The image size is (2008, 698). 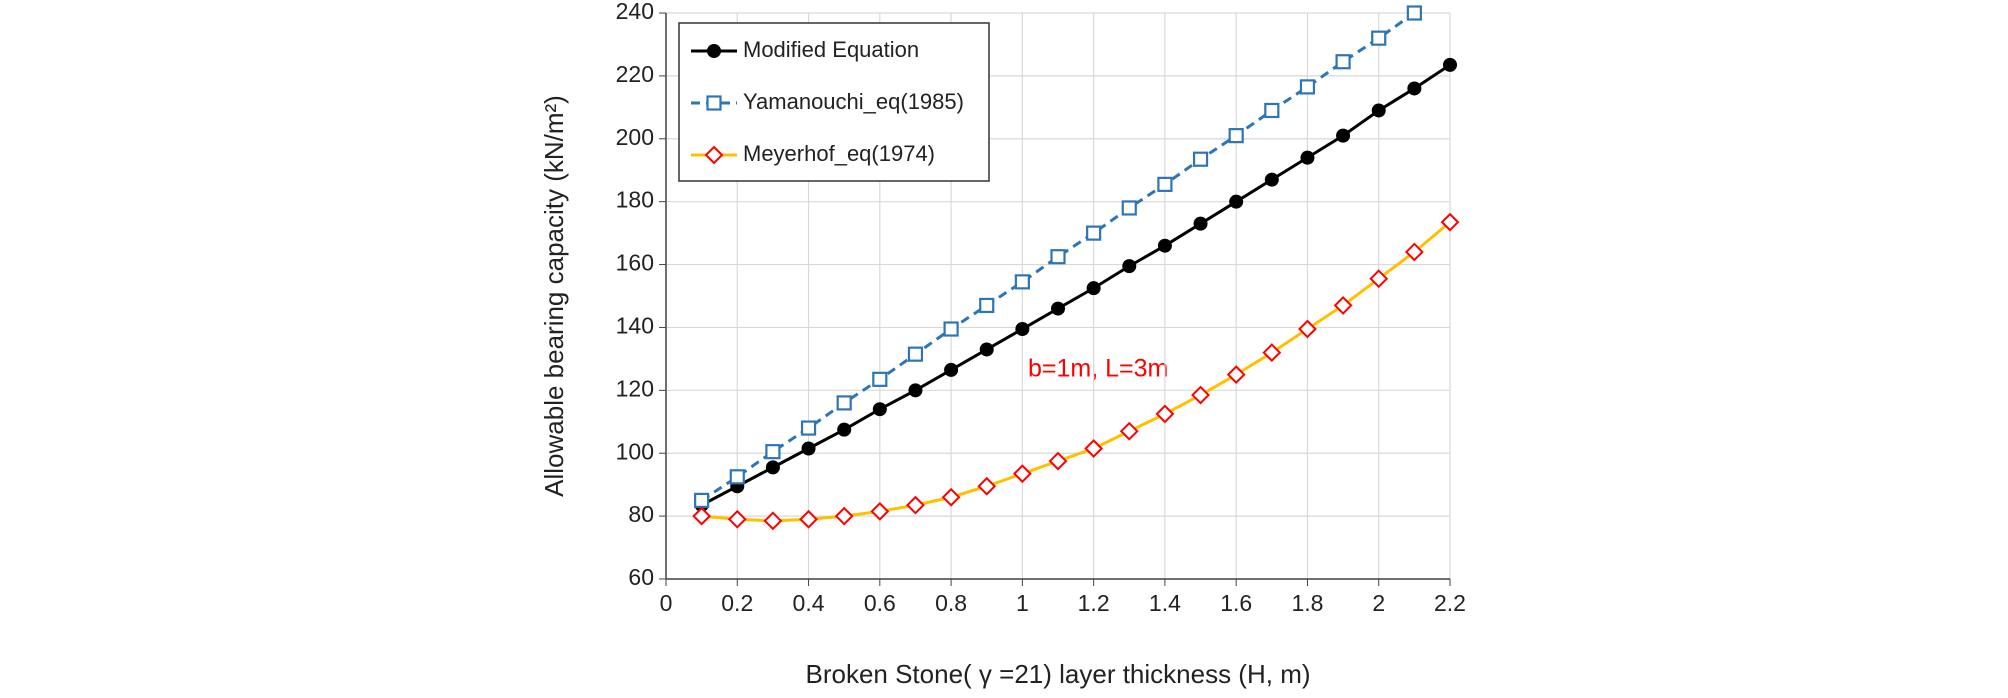 What do you see at coordinates (1098, 369) in the screenshot?
I see `annotation: b=1m, L=3m` at bounding box center [1098, 369].